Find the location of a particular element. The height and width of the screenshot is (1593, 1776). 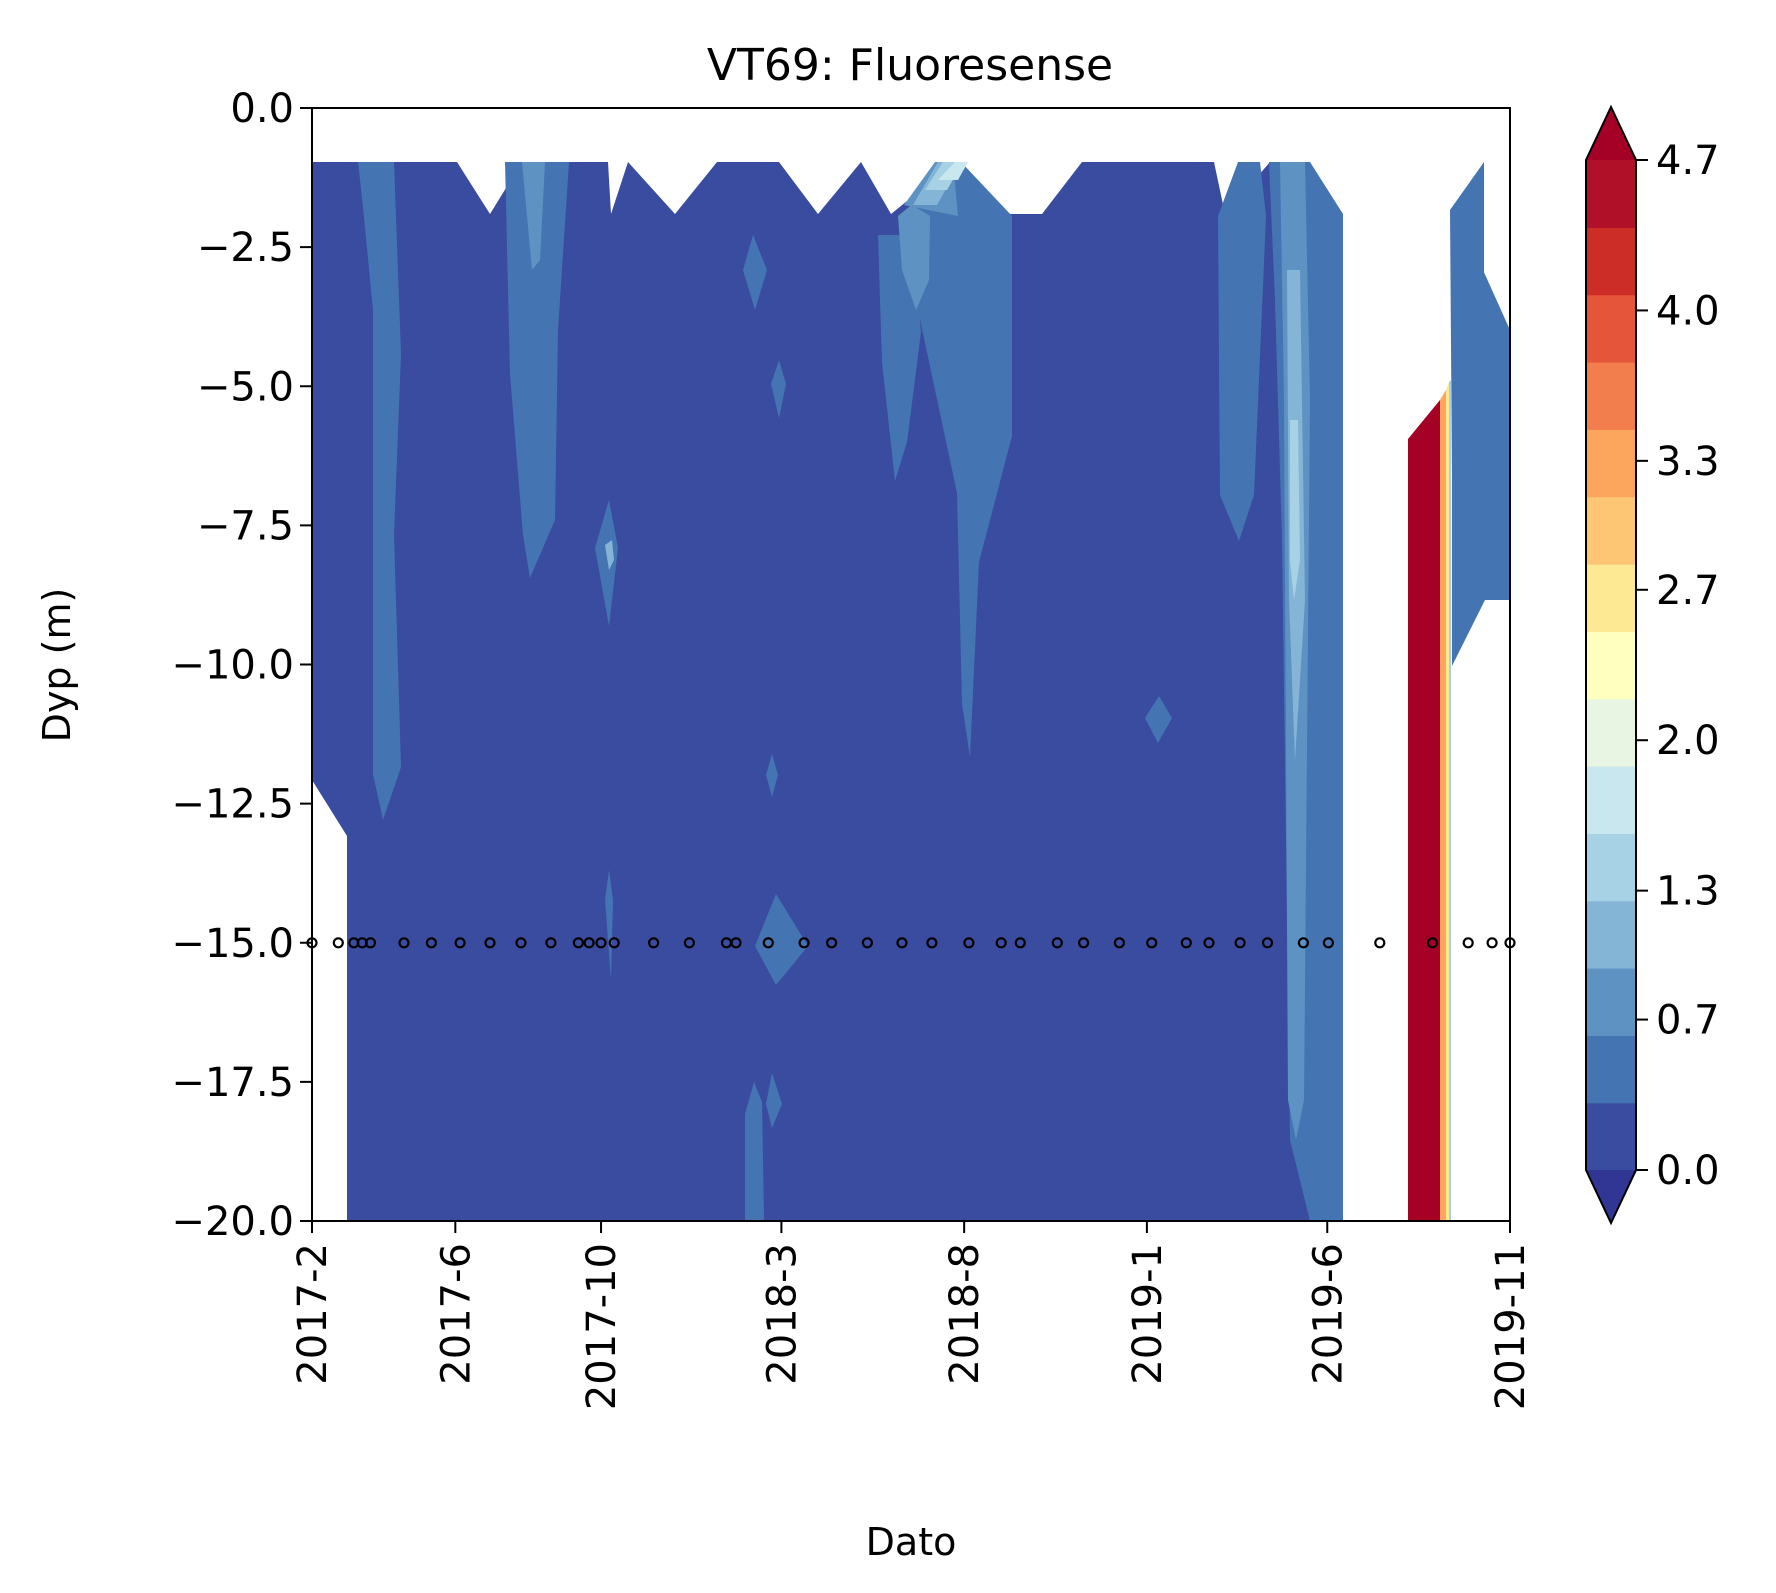

x-tick-label: 2017-6 is located at coordinates (456, 1314).